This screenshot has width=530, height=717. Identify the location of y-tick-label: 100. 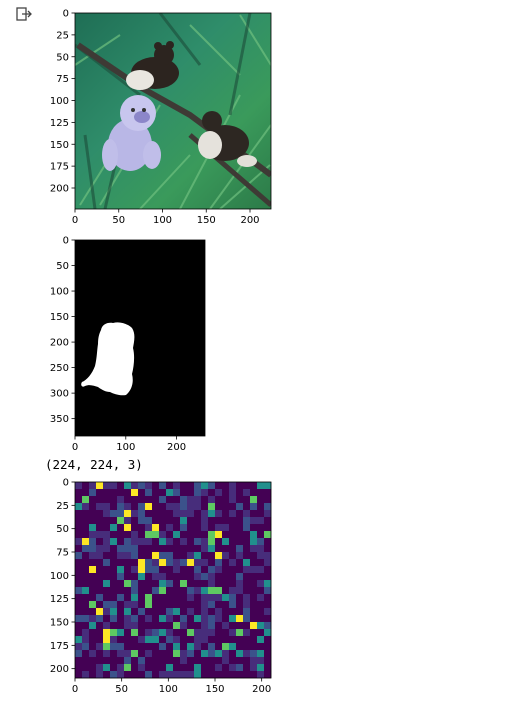
(59, 576).